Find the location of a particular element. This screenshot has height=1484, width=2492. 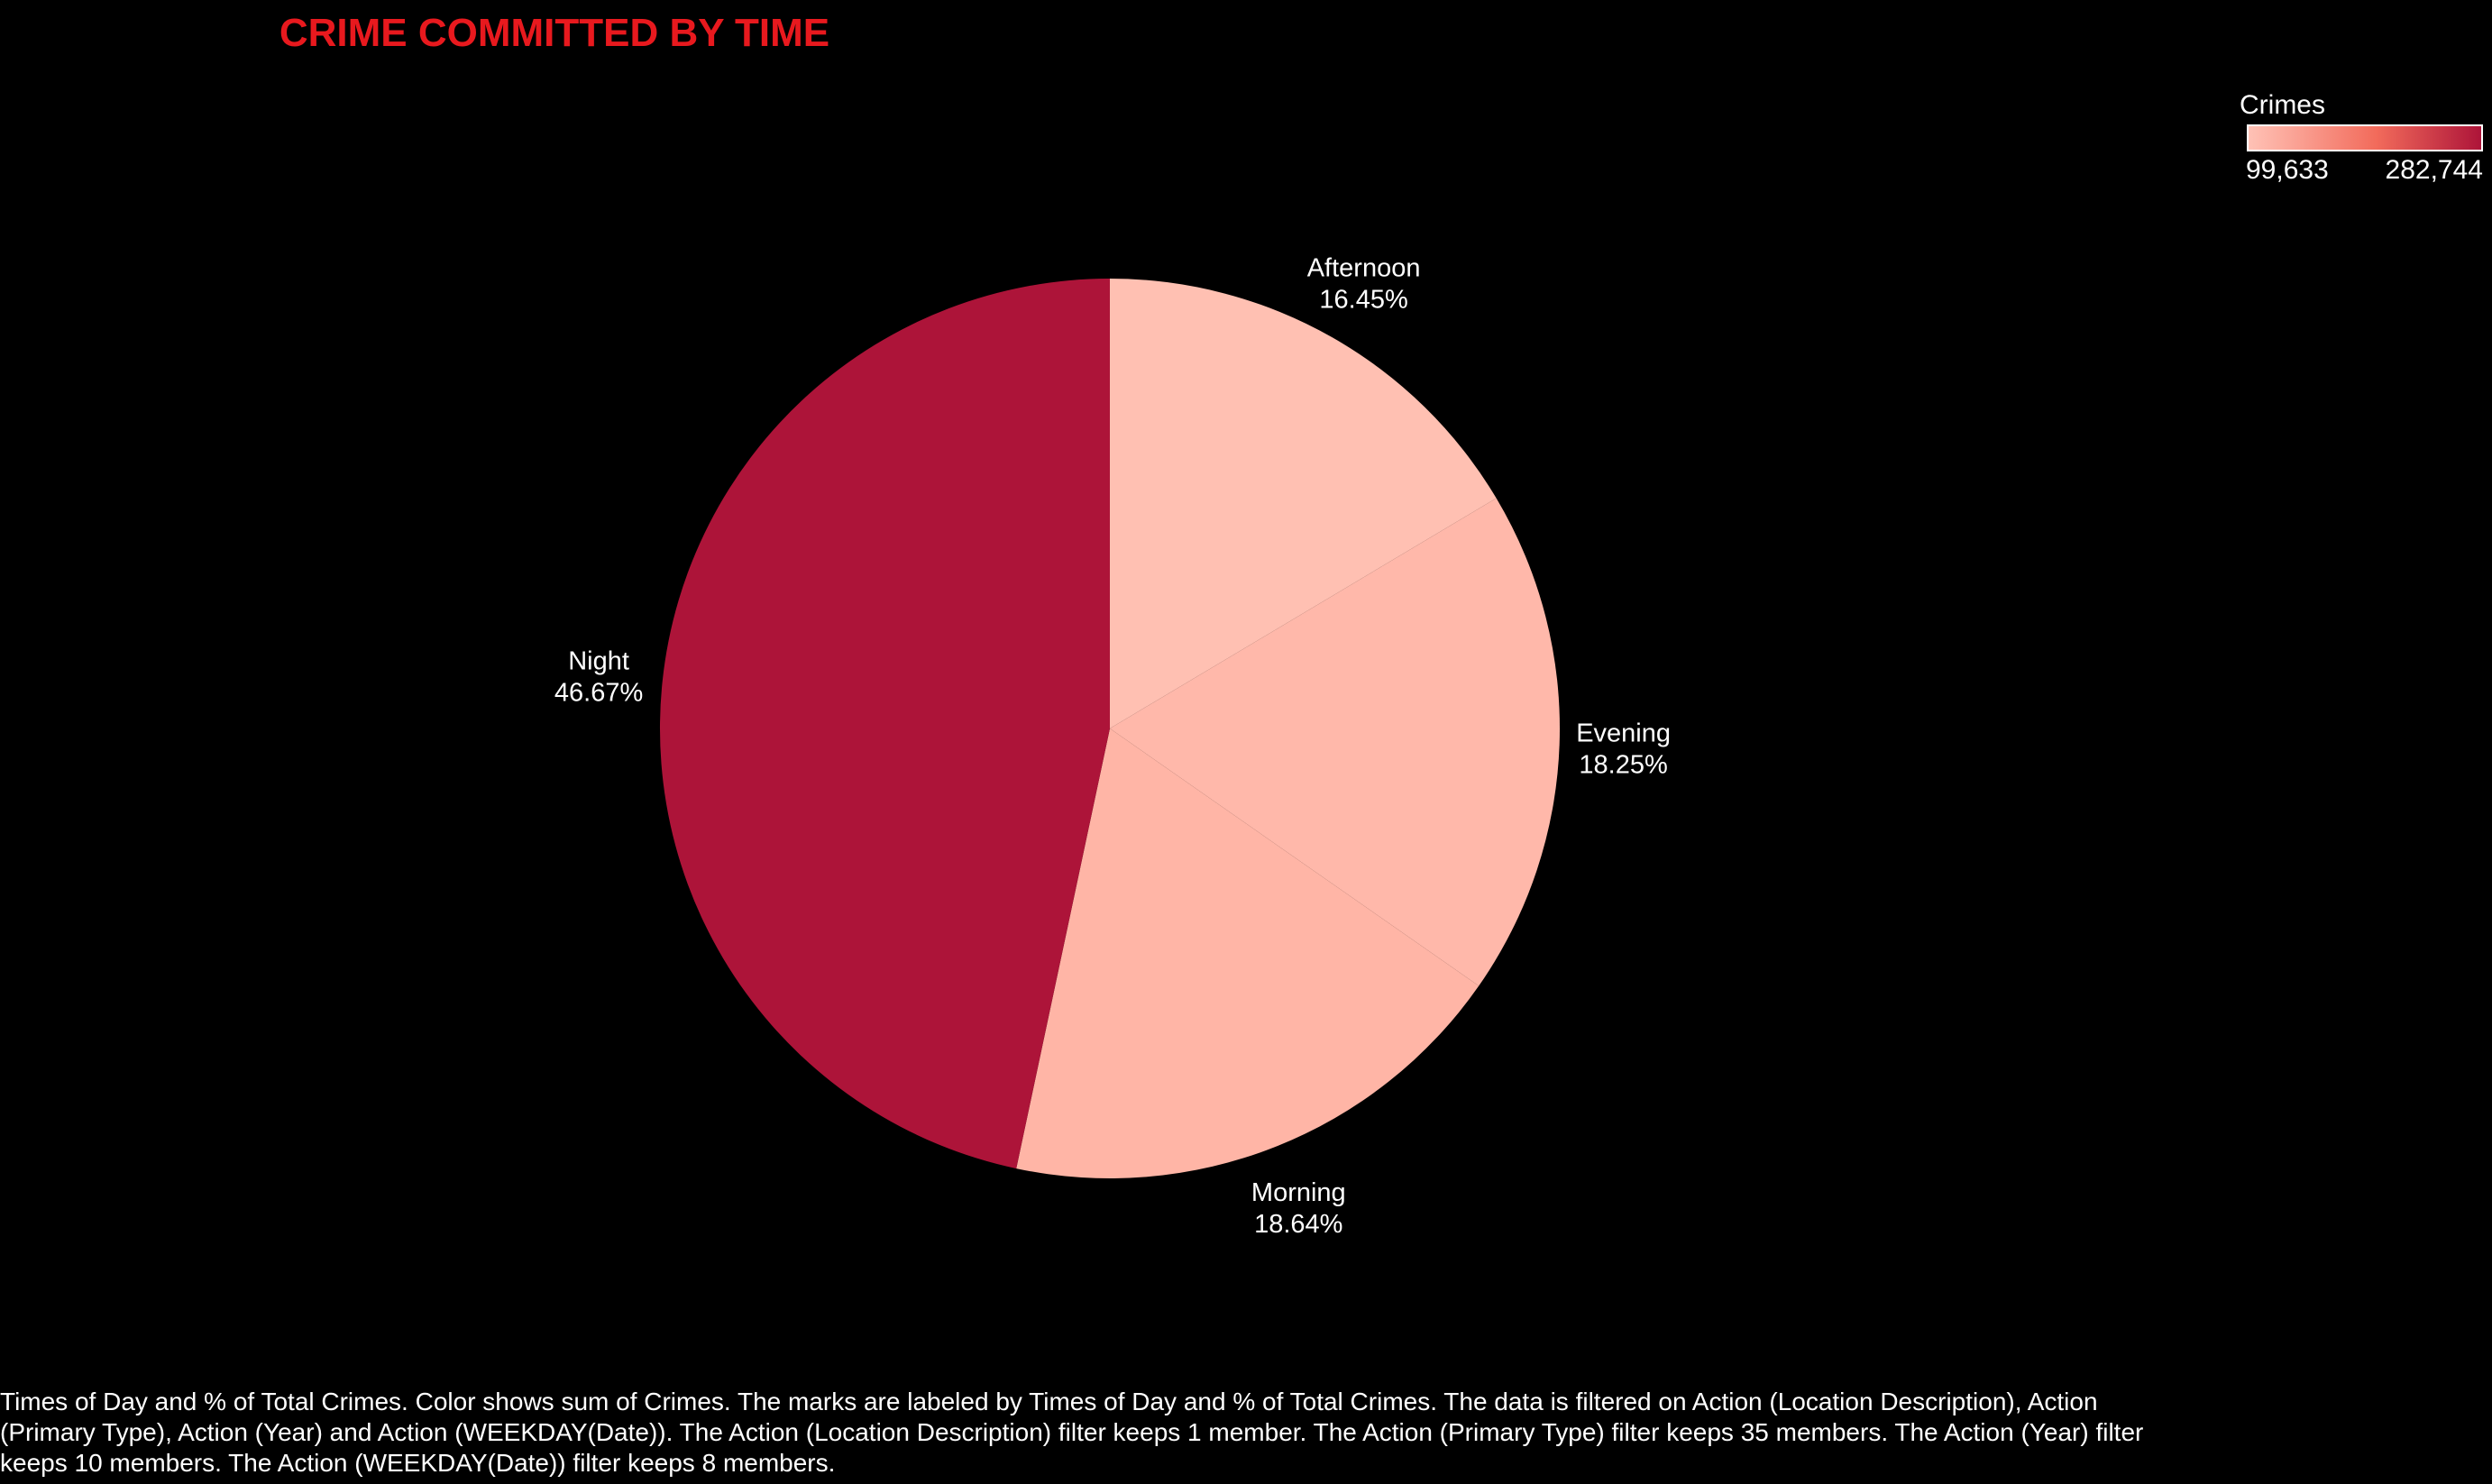

pie-label-percent: 46.67% is located at coordinates (598, 692).